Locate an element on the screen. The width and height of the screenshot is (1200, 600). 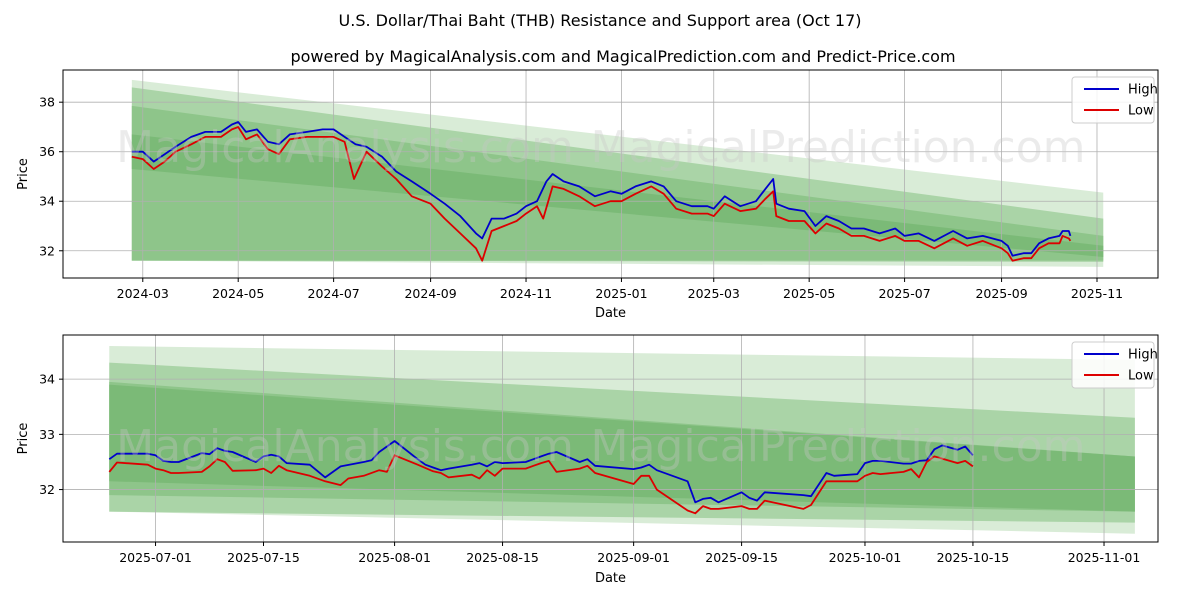
x-tick-label: 2025-11 is located at coordinates (1097, 293).